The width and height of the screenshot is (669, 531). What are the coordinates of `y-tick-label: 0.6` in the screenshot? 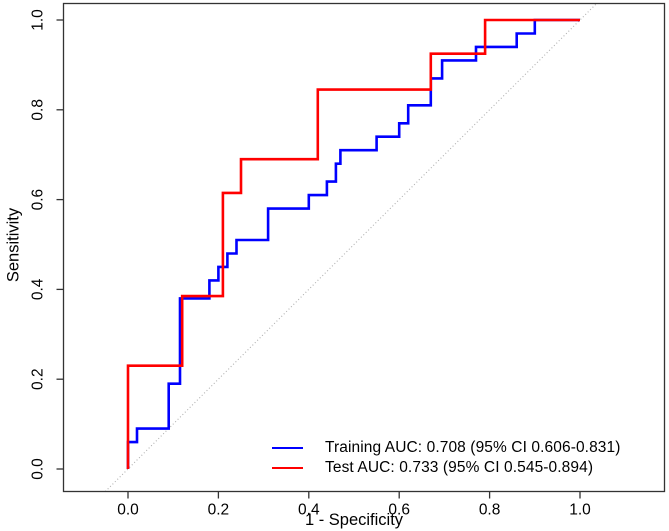 It's located at (38, 200).